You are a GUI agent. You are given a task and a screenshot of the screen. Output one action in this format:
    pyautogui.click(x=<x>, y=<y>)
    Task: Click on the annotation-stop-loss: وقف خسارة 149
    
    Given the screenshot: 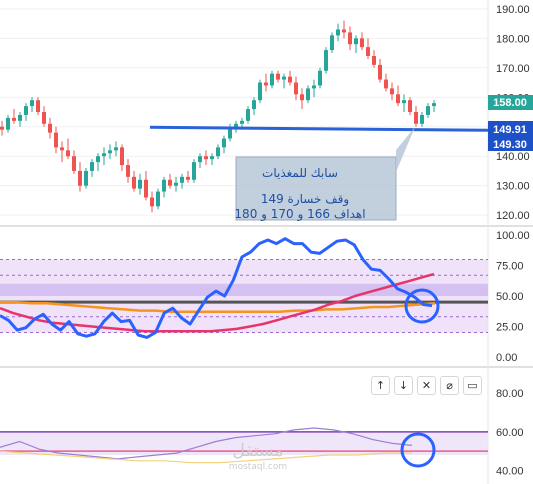 What is the action you would take?
    pyautogui.click(x=305, y=199)
    